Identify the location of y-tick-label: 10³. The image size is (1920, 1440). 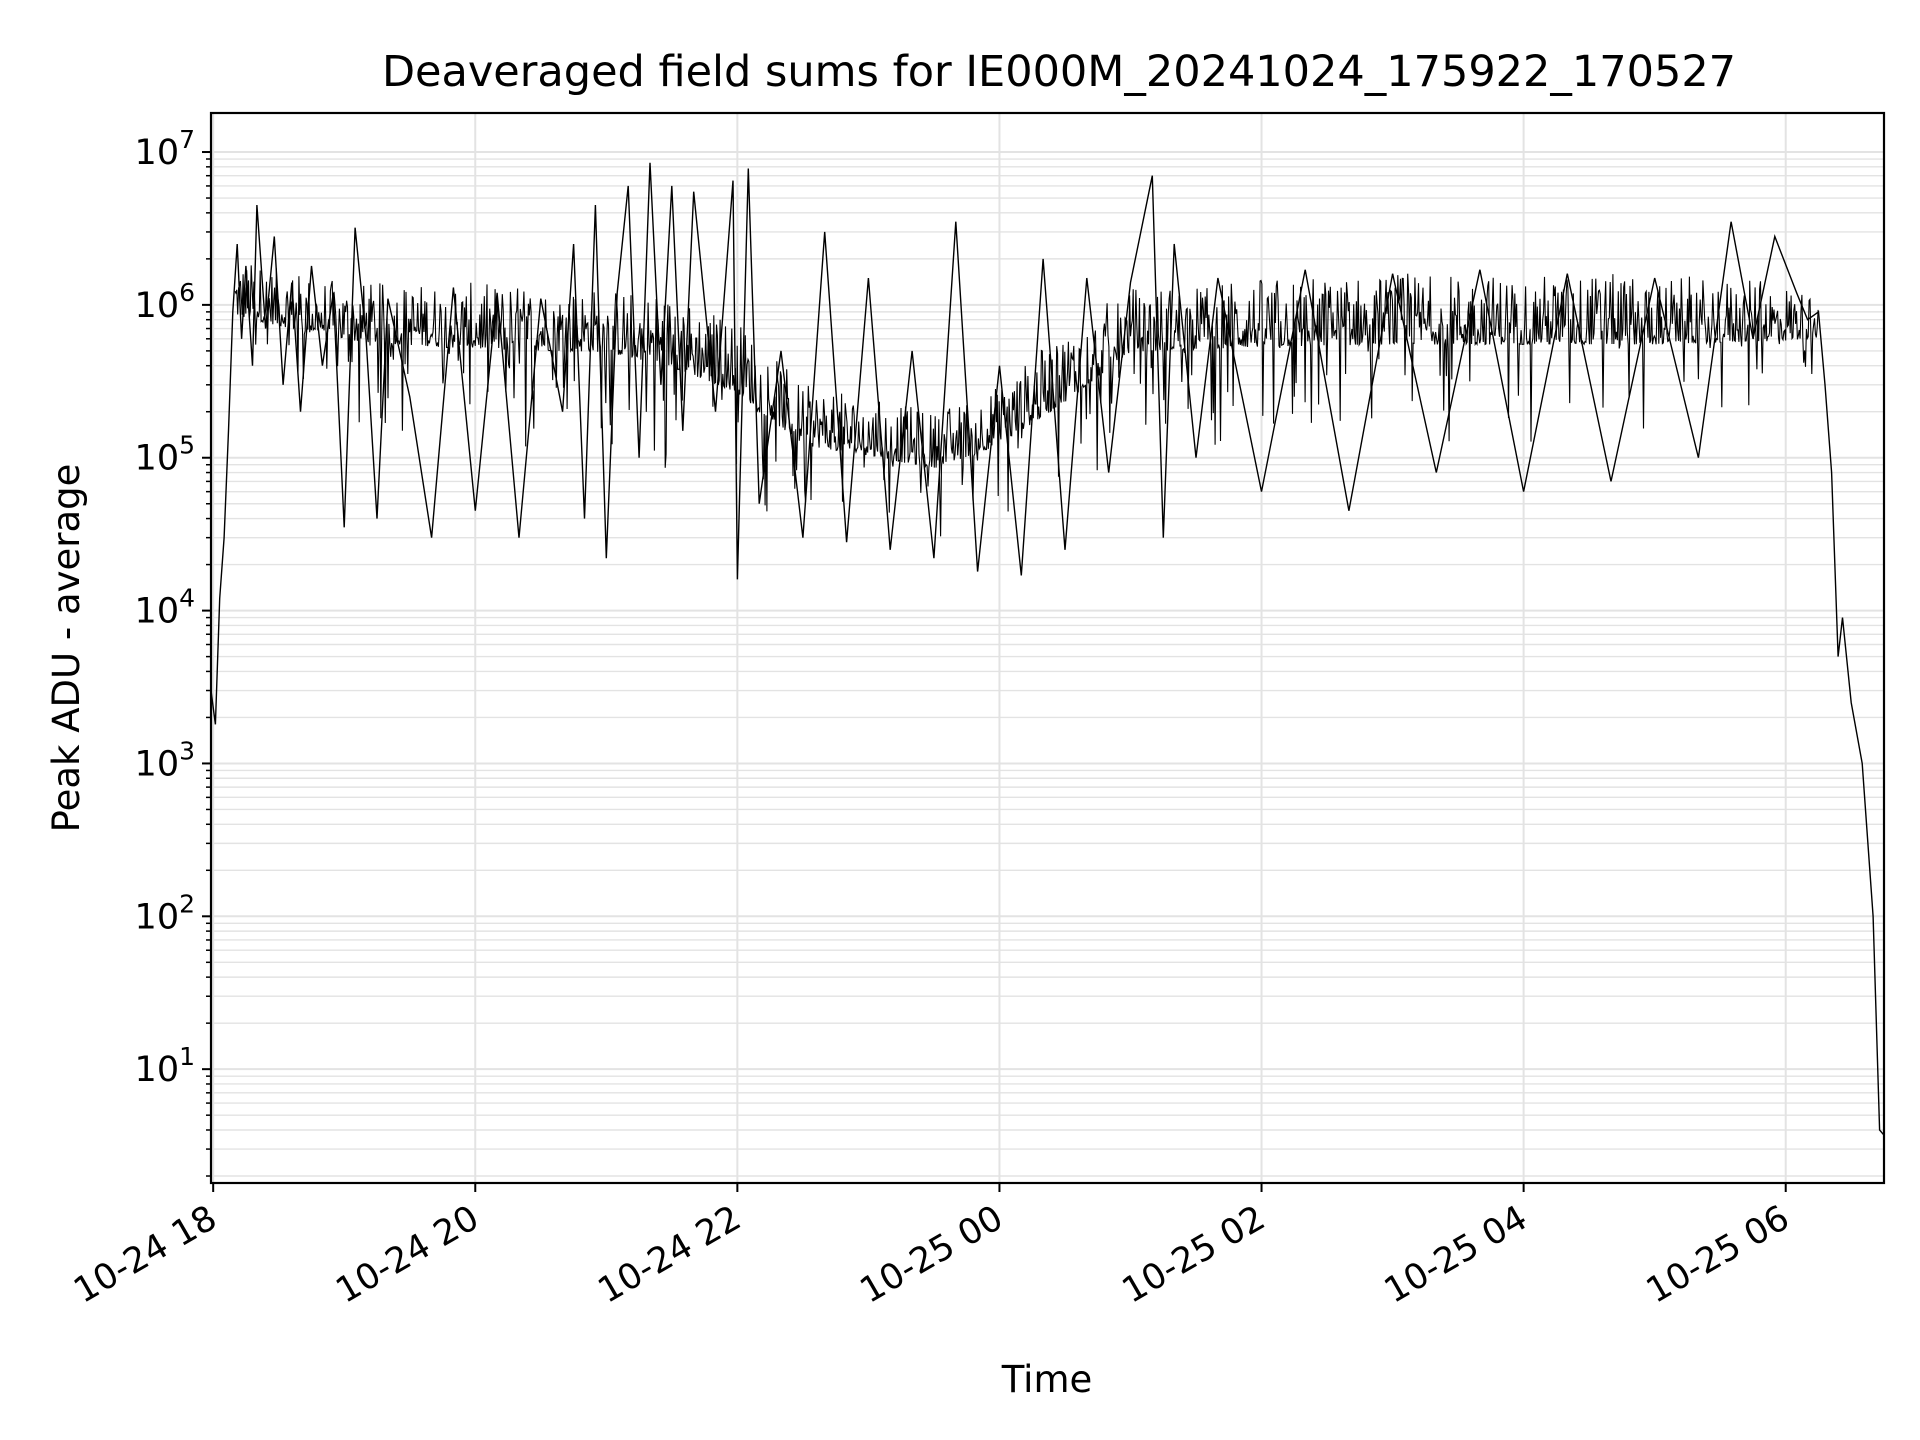
(165, 760).